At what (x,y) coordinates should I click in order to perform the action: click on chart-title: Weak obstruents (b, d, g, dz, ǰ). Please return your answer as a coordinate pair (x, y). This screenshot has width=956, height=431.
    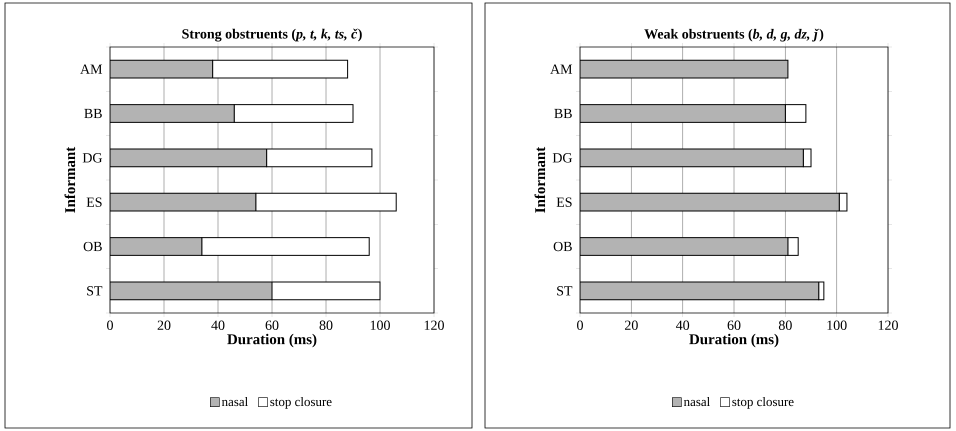
    Looking at the image, I should click on (734, 35).